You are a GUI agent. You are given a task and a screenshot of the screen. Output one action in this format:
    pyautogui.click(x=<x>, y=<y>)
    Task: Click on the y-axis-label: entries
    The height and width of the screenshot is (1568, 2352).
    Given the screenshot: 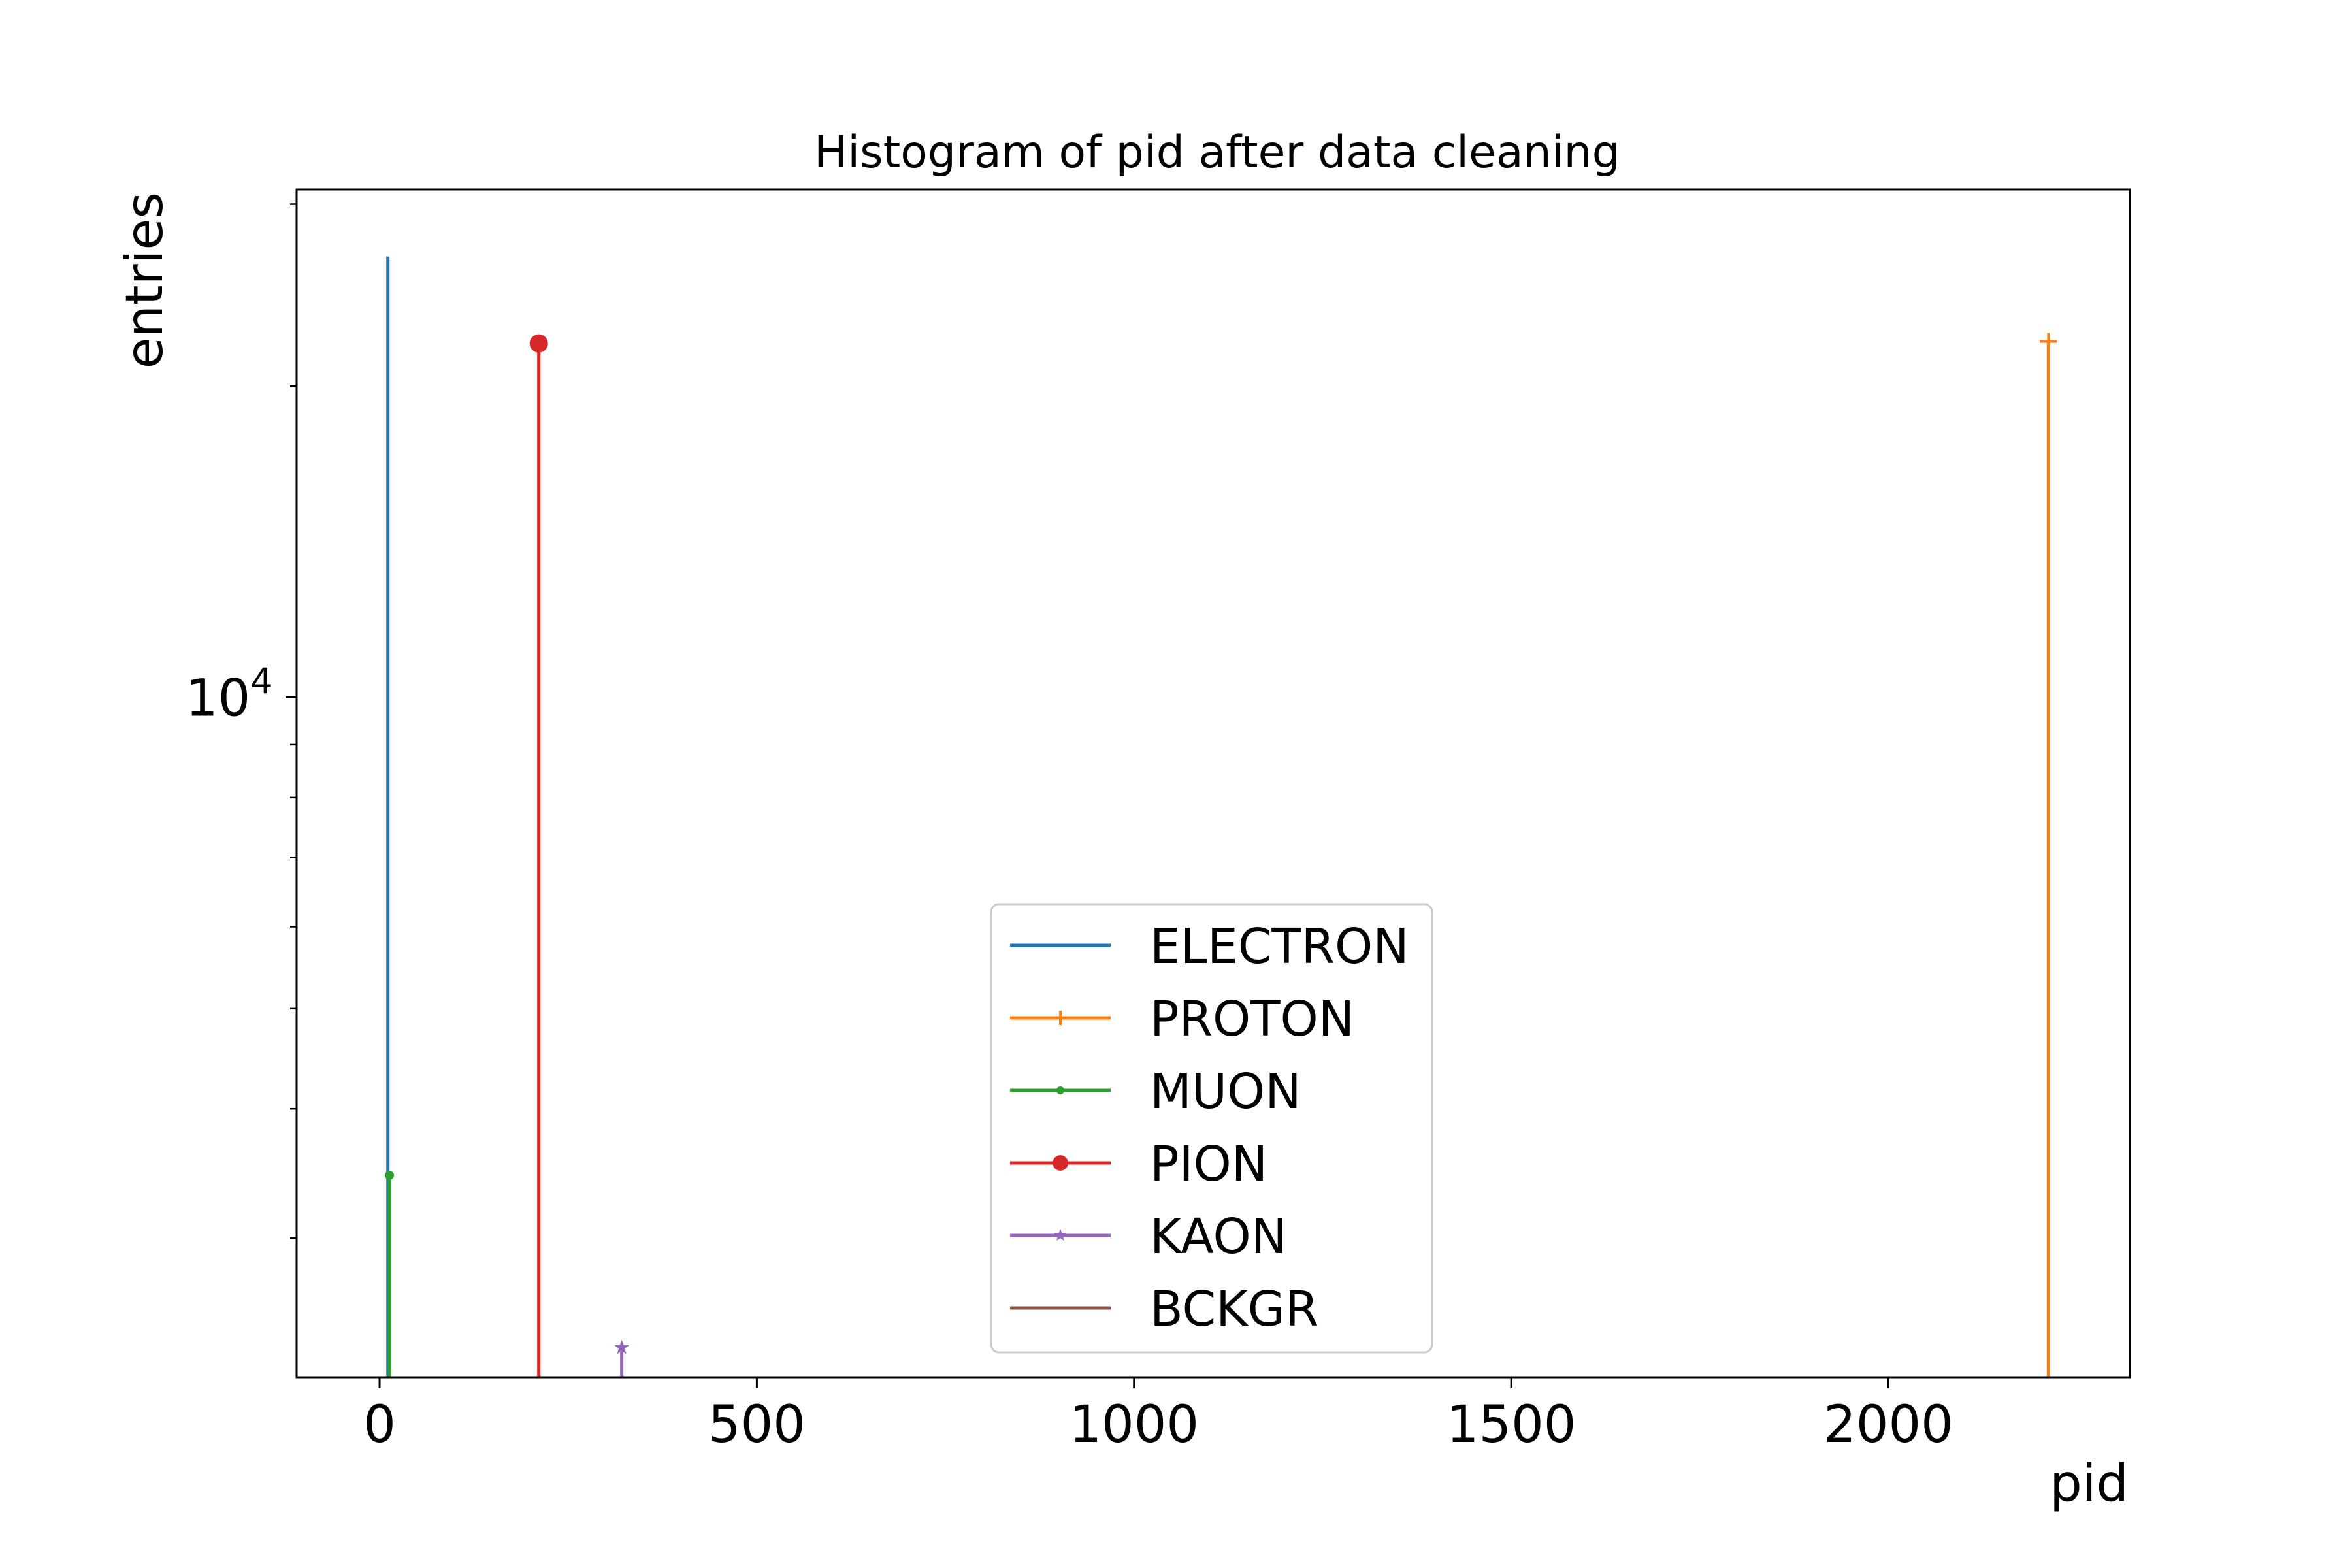 What is the action you would take?
    pyautogui.click(x=145, y=280)
    